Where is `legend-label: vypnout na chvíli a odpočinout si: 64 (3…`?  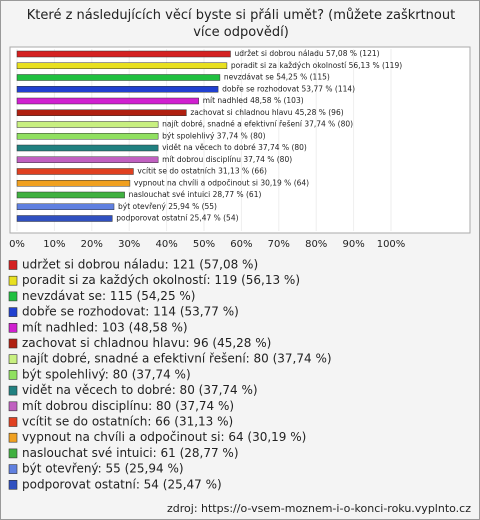 legend-label: vypnout na chvíli a odpočinout si: 64 (3… is located at coordinates (164, 437).